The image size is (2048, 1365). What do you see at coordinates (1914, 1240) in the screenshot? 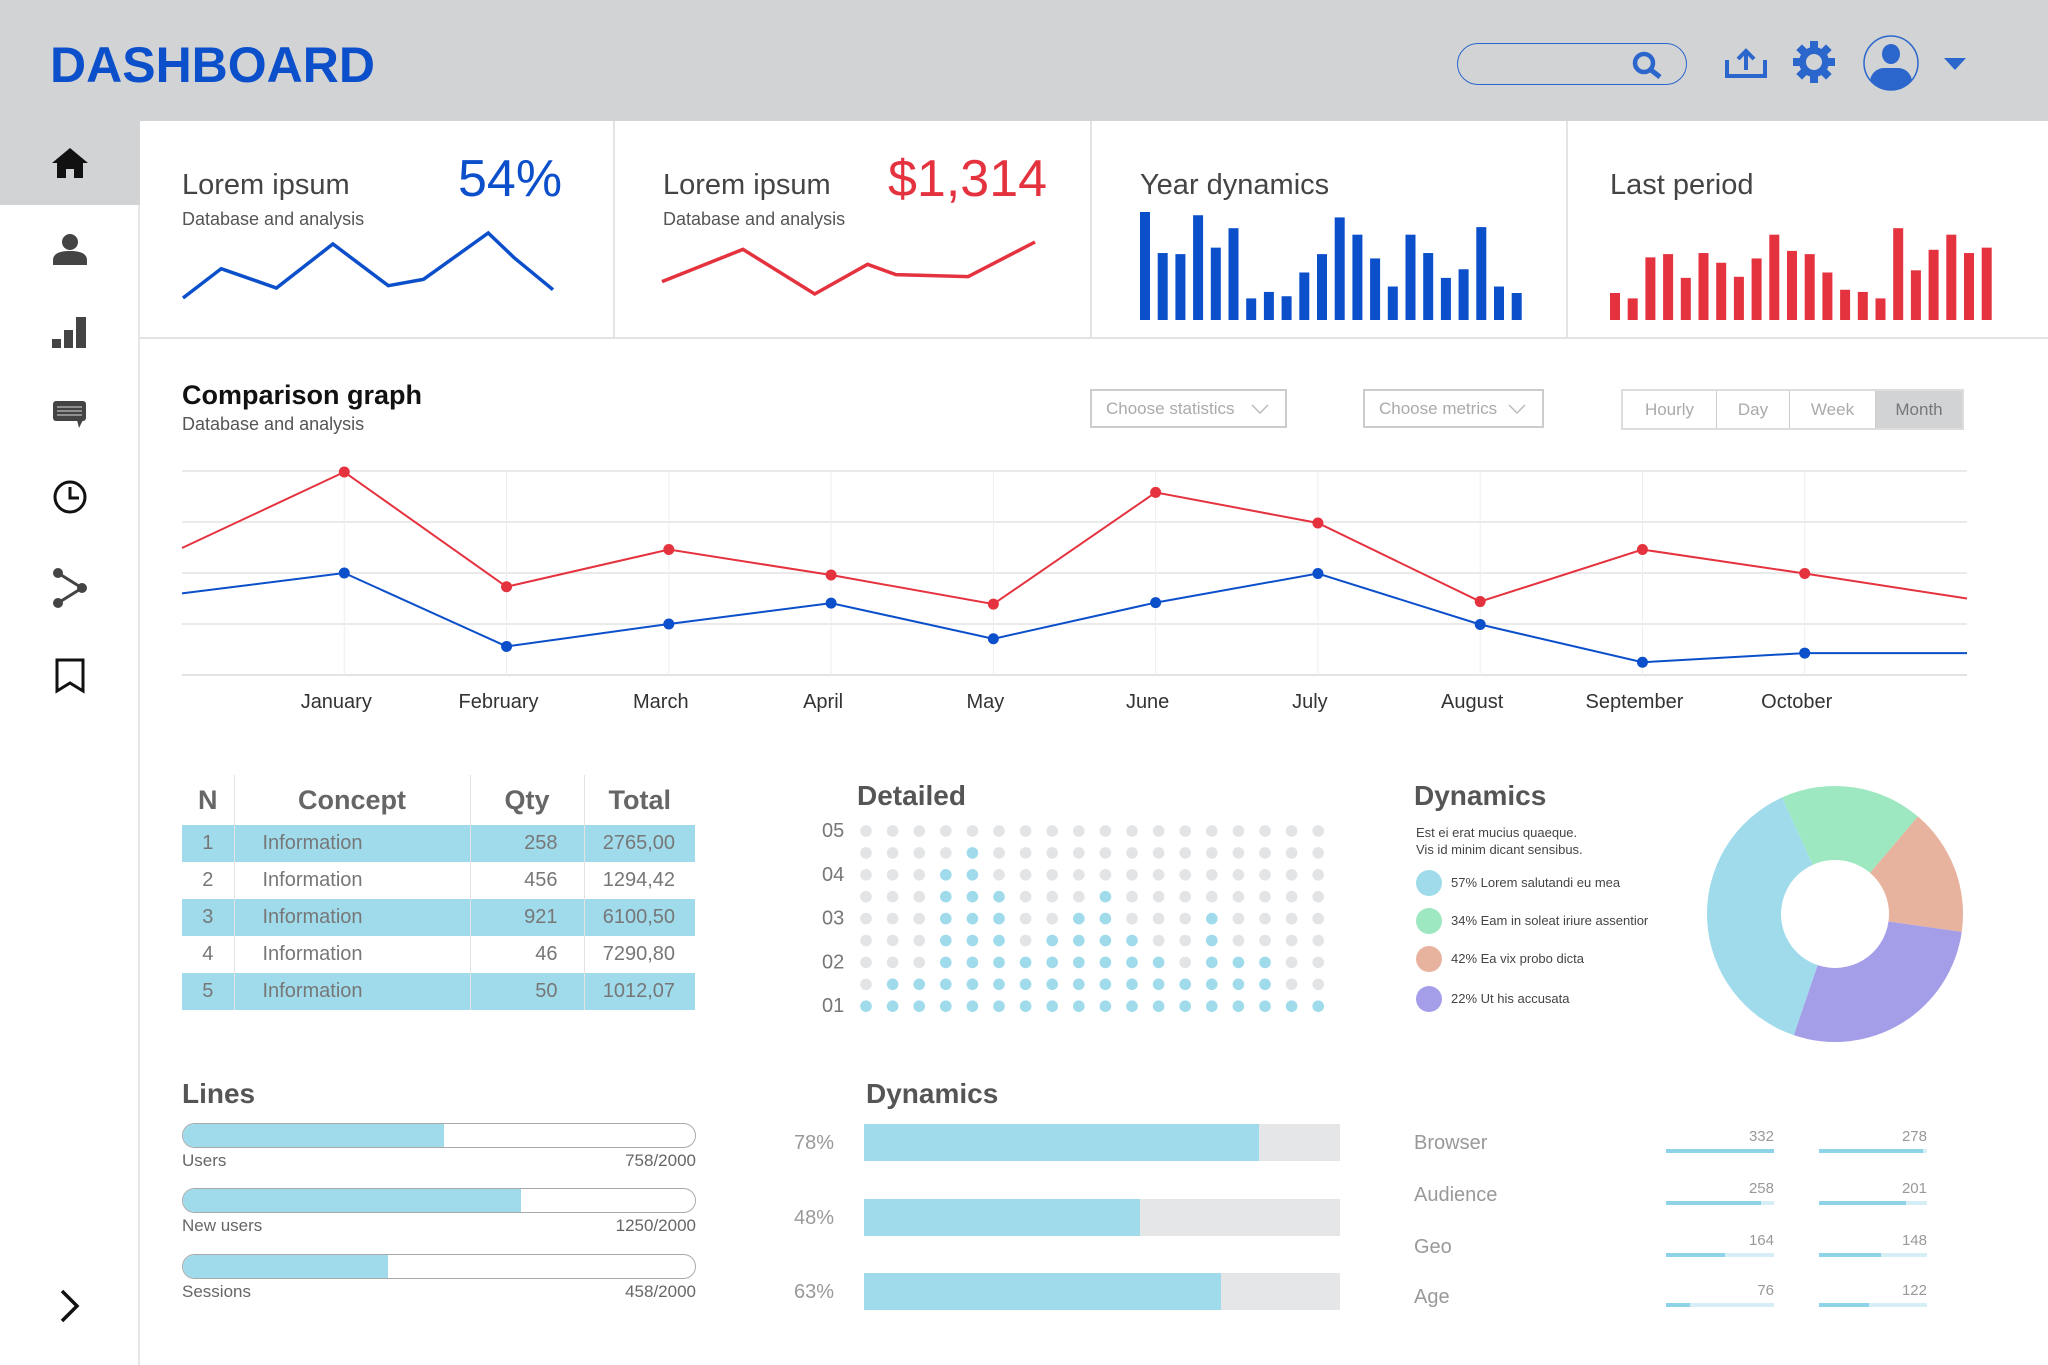
I see `stat-value: 148` at bounding box center [1914, 1240].